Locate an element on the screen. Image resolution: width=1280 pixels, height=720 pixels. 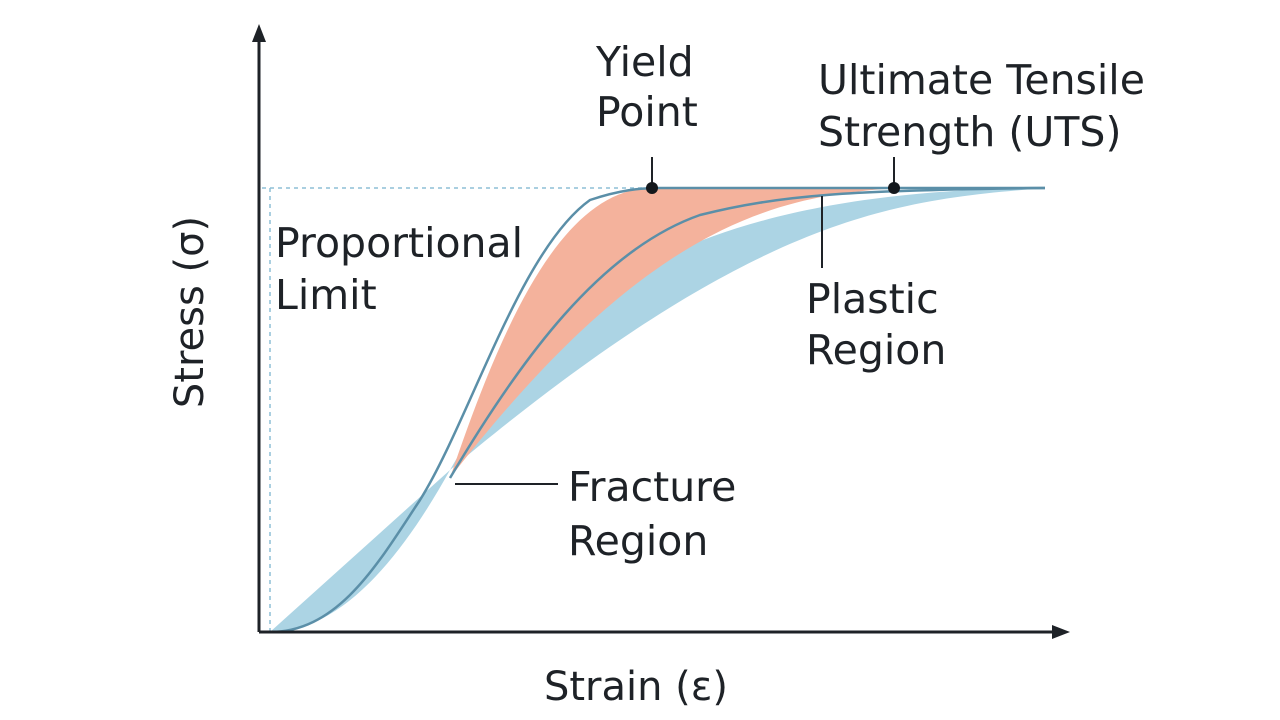
x-axis-arrow-icon is located at coordinates (1061, 632).